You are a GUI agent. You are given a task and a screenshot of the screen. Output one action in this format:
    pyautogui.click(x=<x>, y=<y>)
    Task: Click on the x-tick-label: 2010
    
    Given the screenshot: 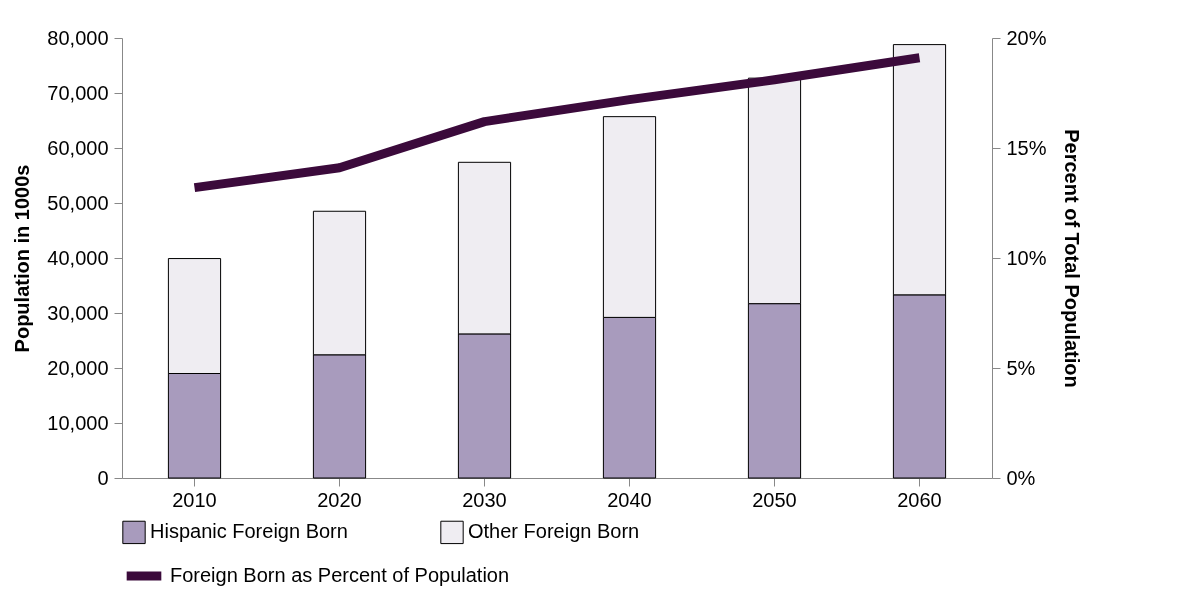 What is the action you would take?
    pyautogui.click(x=194, y=499)
    